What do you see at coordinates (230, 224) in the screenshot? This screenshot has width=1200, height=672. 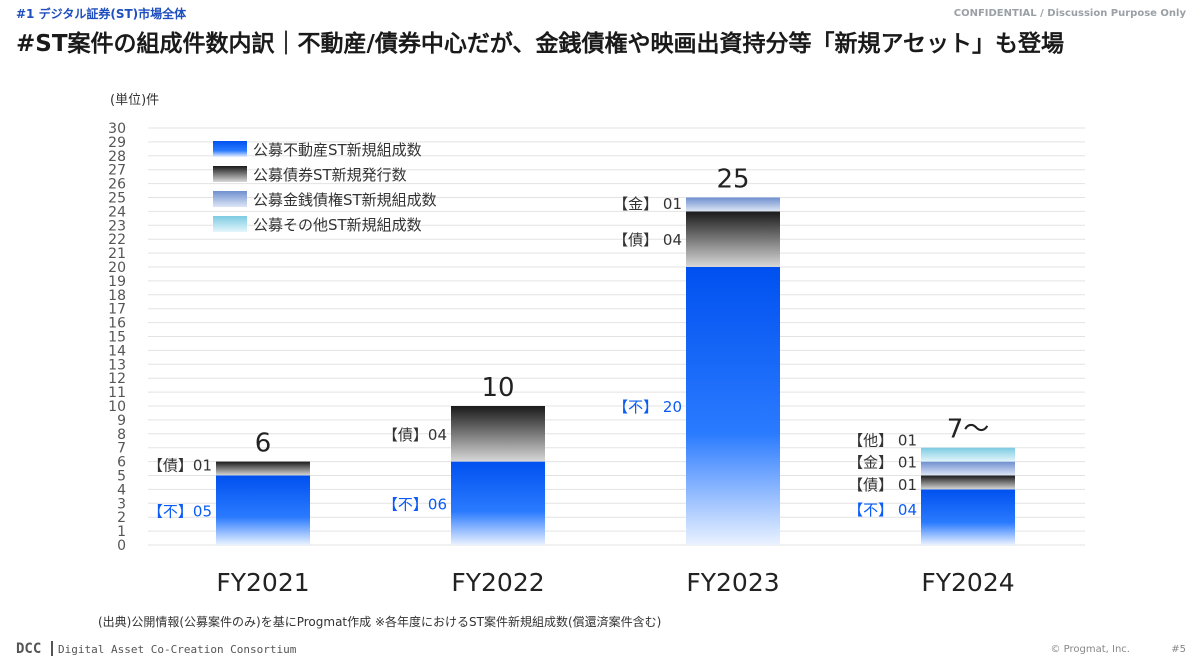 I see `legend-swatch-oth` at bounding box center [230, 224].